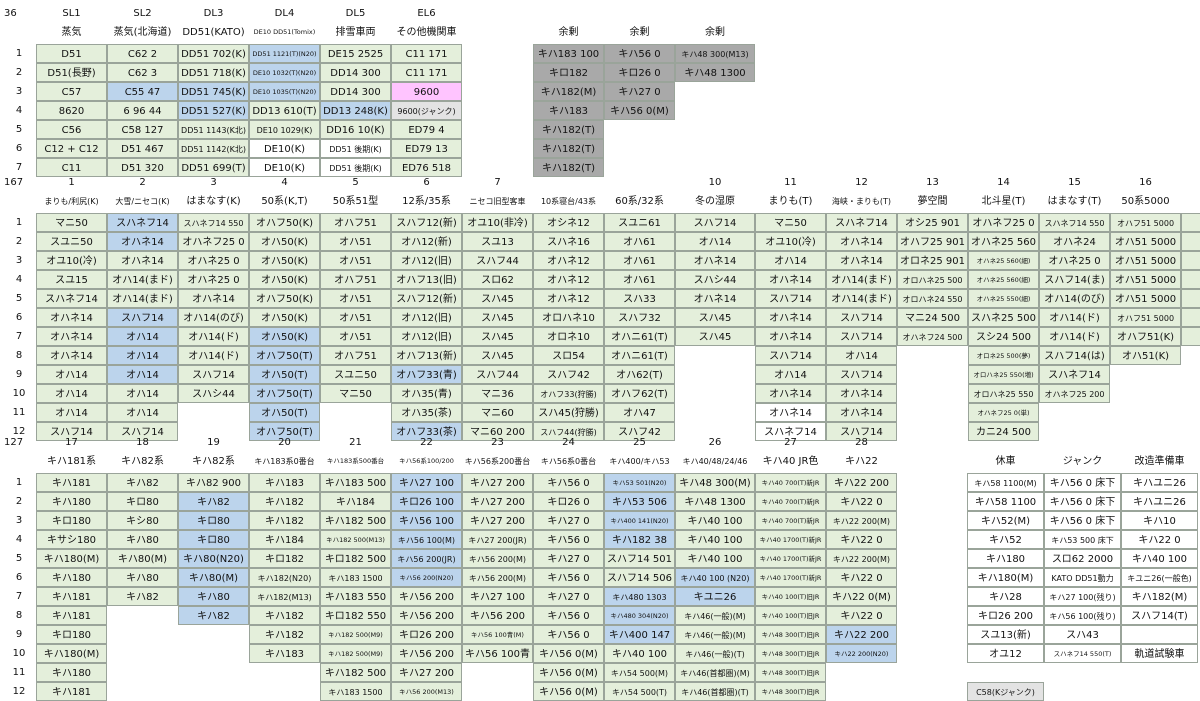 The image size is (1200, 701). Describe the element at coordinates (568, 317) in the screenshot. I see `car-cell: オロハネ10` at that location.